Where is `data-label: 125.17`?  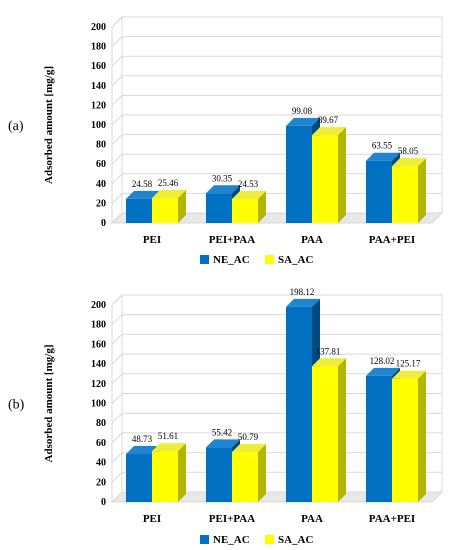
data-label: 125.17 is located at coordinates (408, 364).